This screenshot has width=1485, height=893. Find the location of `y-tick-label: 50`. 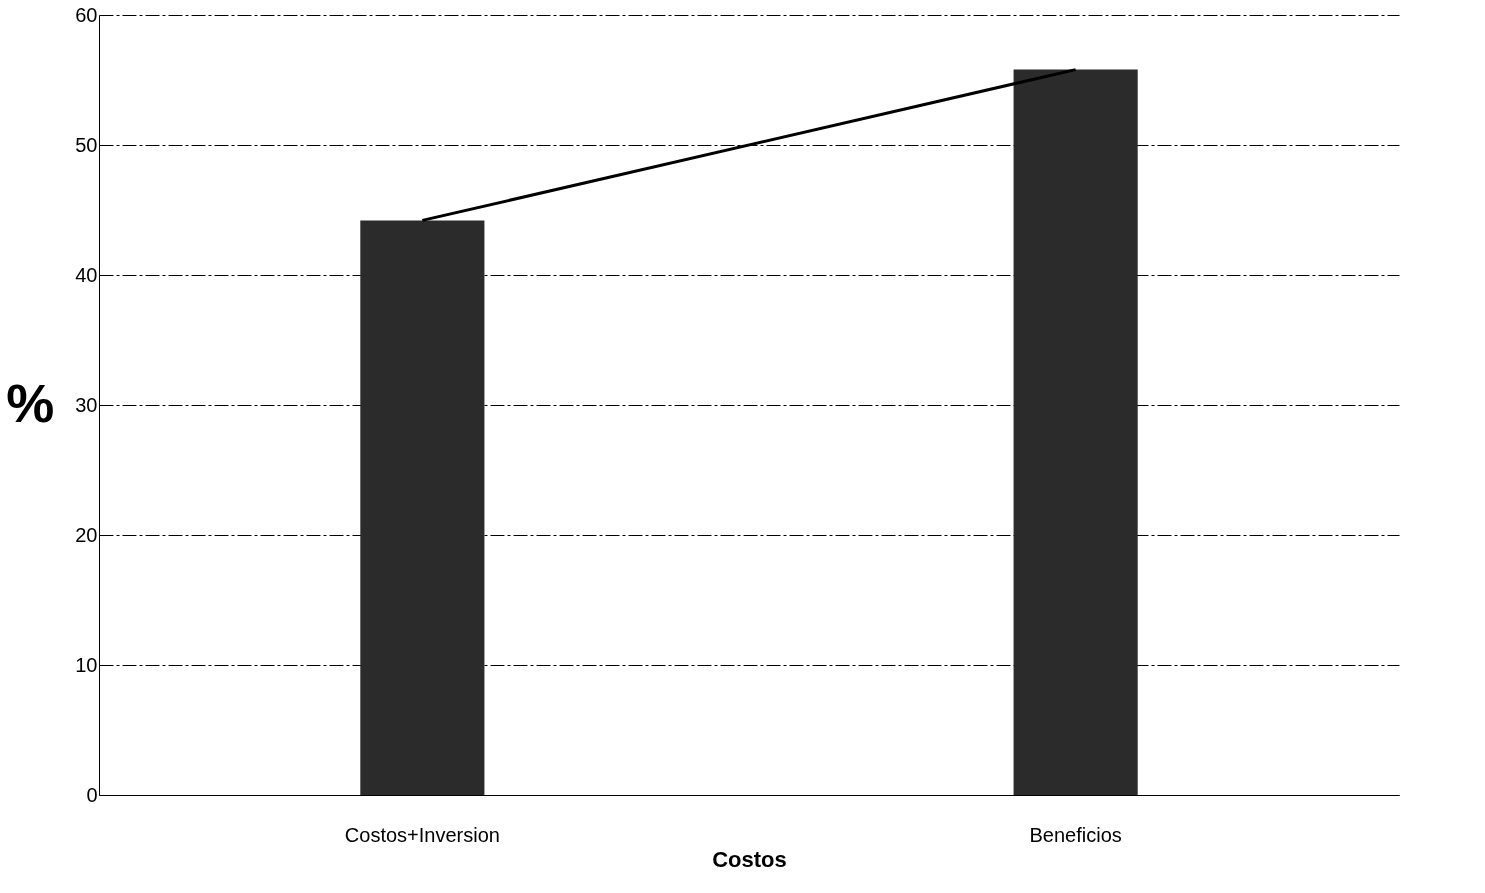

y-tick-label: 50 is located at coordinates (86, 144).